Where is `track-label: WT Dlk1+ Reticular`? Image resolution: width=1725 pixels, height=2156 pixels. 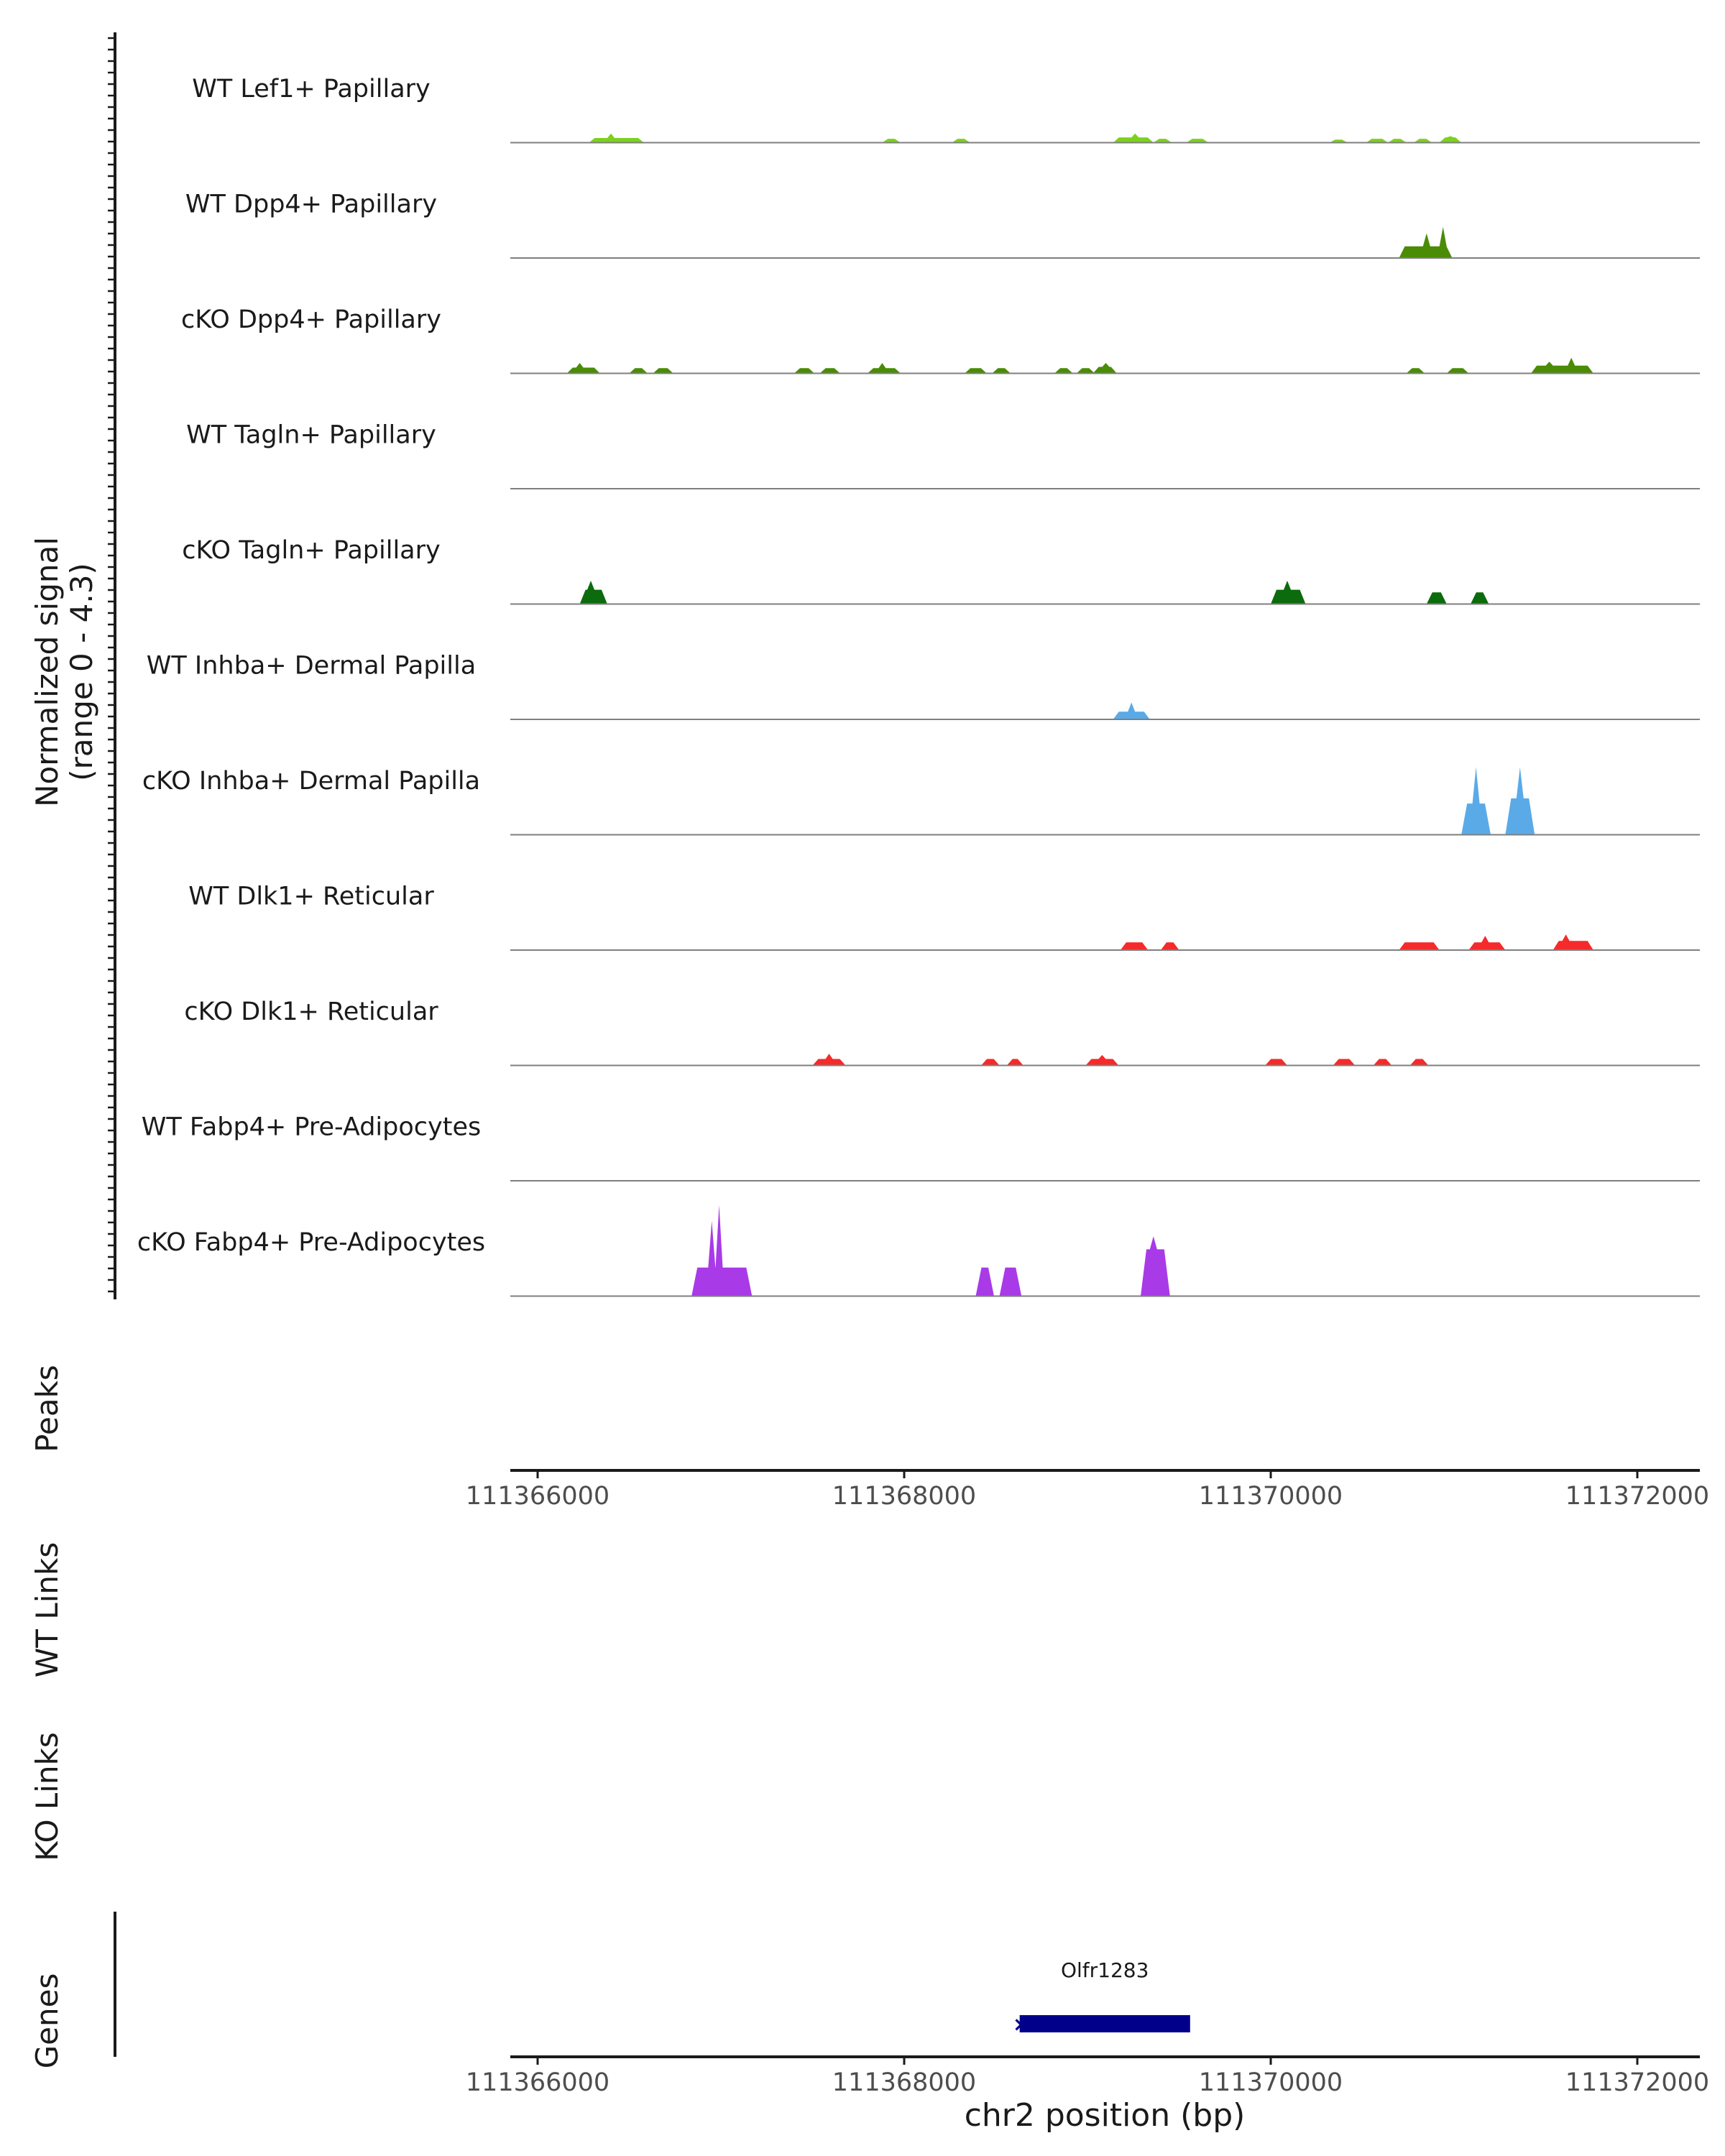 track-label: WT Dlk1+ Reticular is located at coordinates (311, 897).